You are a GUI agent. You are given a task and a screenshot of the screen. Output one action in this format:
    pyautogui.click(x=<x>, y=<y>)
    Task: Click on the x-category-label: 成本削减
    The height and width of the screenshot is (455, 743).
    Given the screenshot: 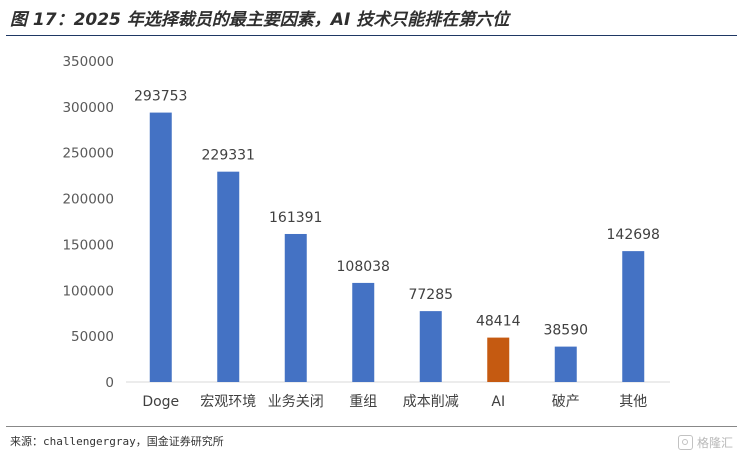 What is the action you would take?
    pyautogui.click(x=431, y=402)
    